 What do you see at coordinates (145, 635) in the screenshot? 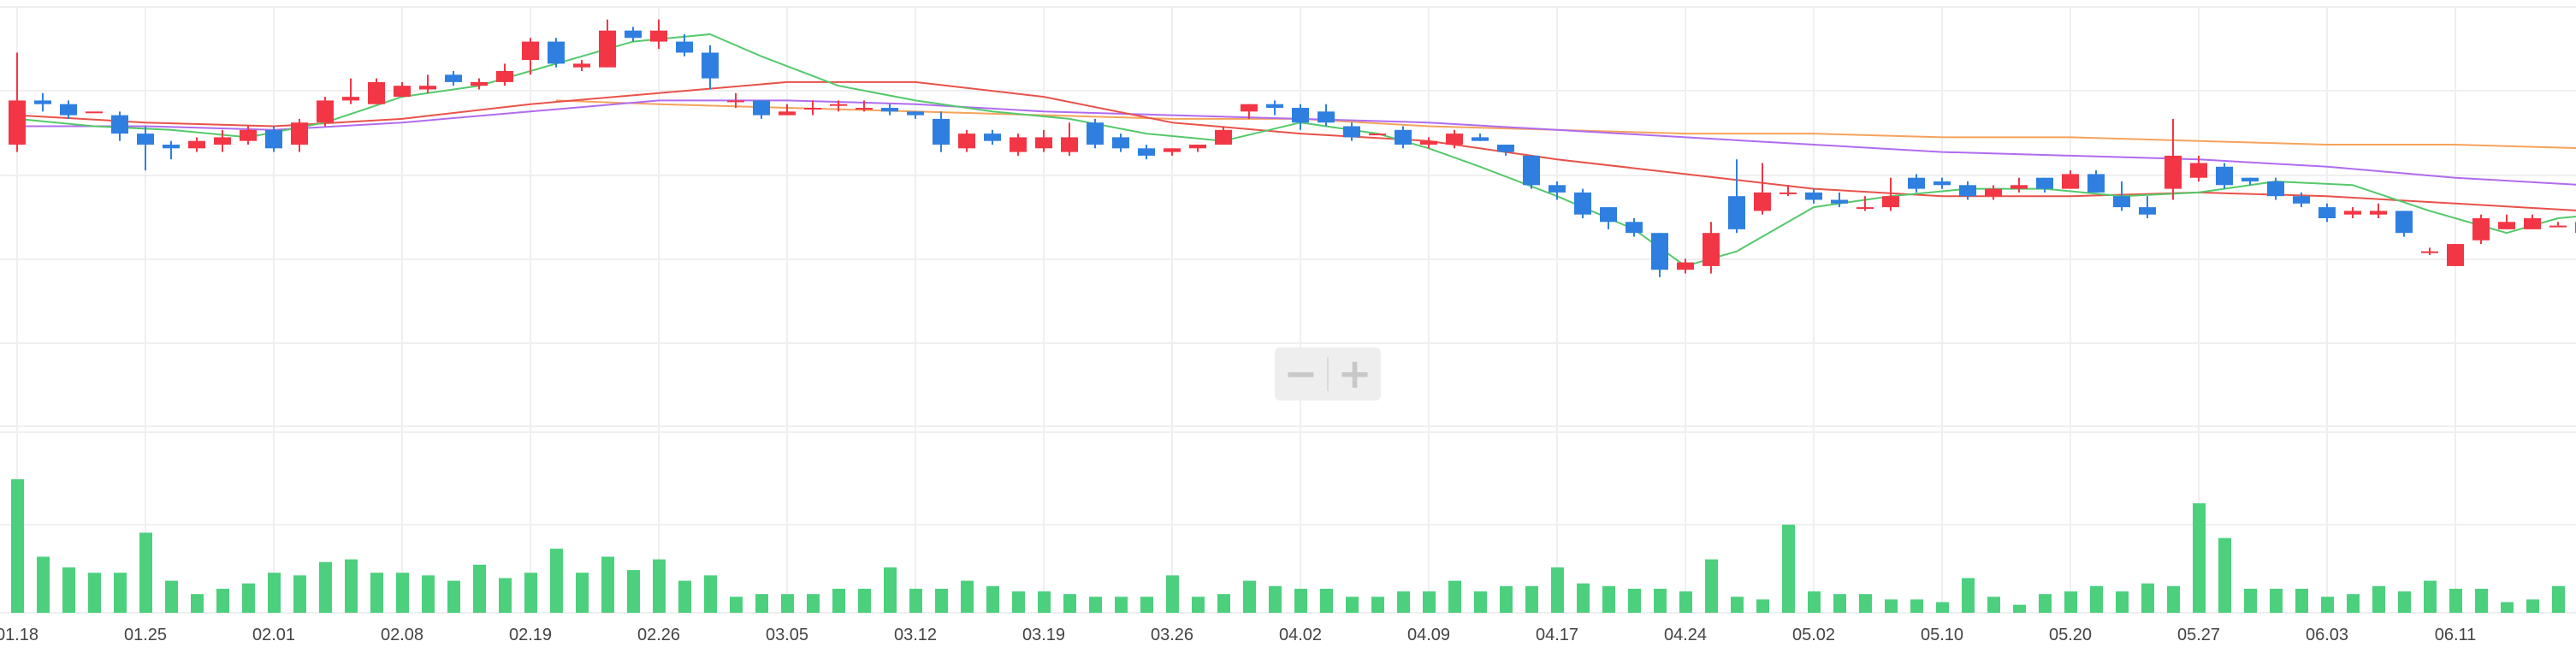
I see `x-tick-label: 01.25` at bounding box center [145, 635].